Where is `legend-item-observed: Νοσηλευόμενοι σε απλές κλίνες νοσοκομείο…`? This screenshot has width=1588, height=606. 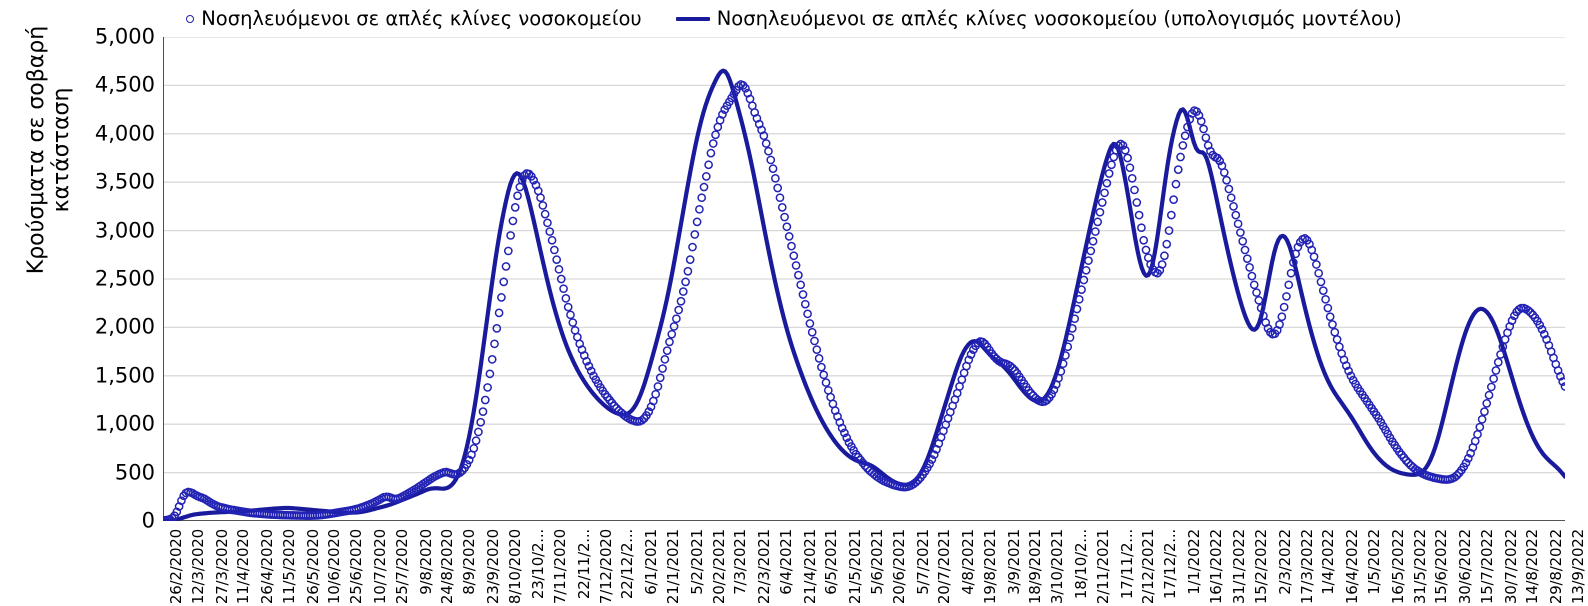
legend-item-observed: Νοσηλευόμενοι σε απλές κλίνες νοσοκομείο… is located at coordinates (414, 19).